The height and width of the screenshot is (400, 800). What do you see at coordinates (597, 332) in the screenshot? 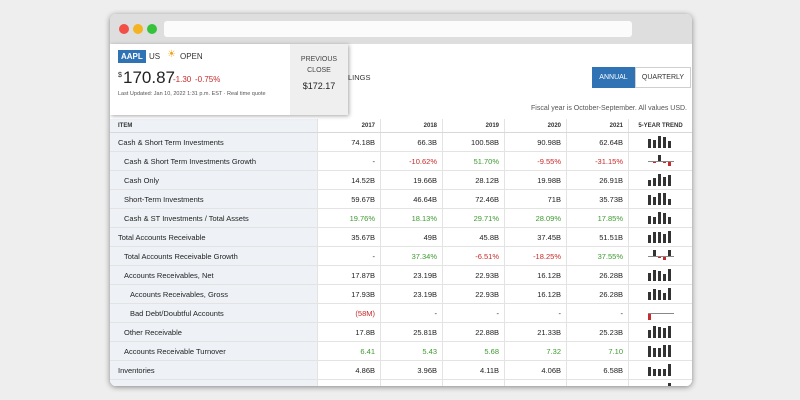
I see `value-2021: 25.23B` at bounding box center [597, 332].